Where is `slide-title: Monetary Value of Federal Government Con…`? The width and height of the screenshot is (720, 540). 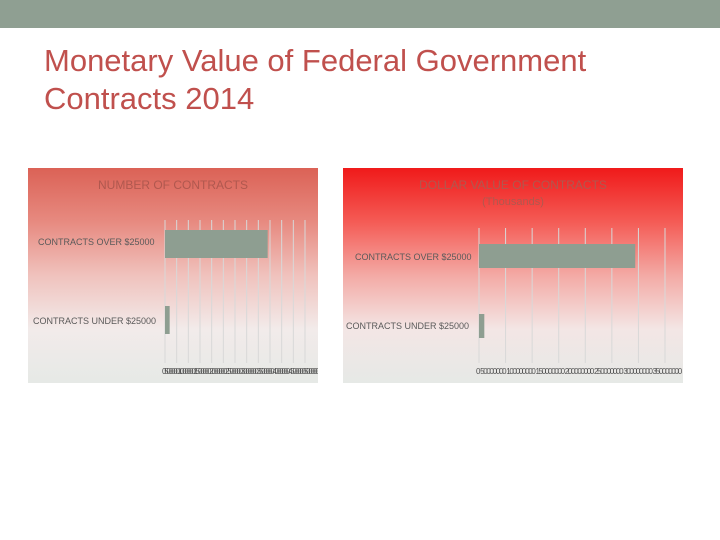 slide-title: Monetary Value of Federal Government Con… is located at coordinates (364, 80).